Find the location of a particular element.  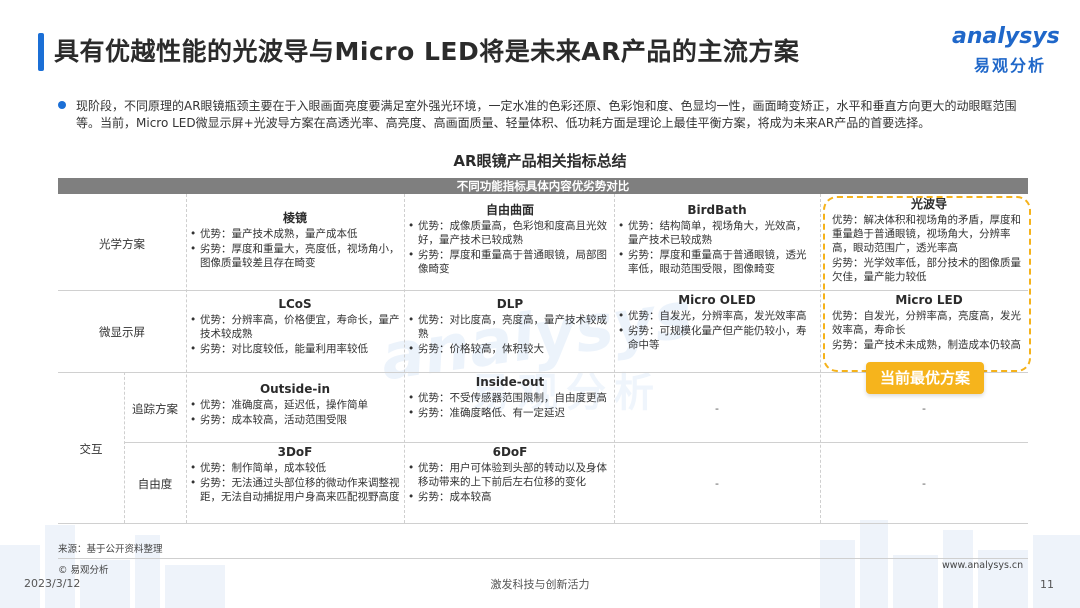

row-label-dof: 自由度 is located at coordinates (155, 484).